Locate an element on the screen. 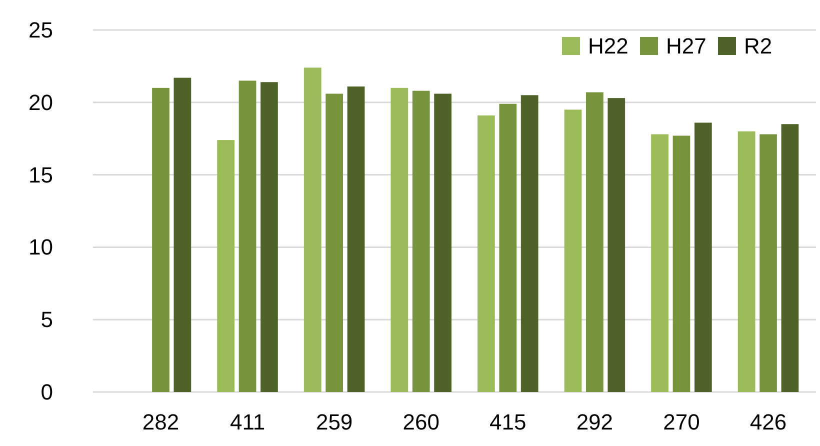 This screenshot has height=446, width=820. x-tick-label: 259 is located at coordinates (334, 422).